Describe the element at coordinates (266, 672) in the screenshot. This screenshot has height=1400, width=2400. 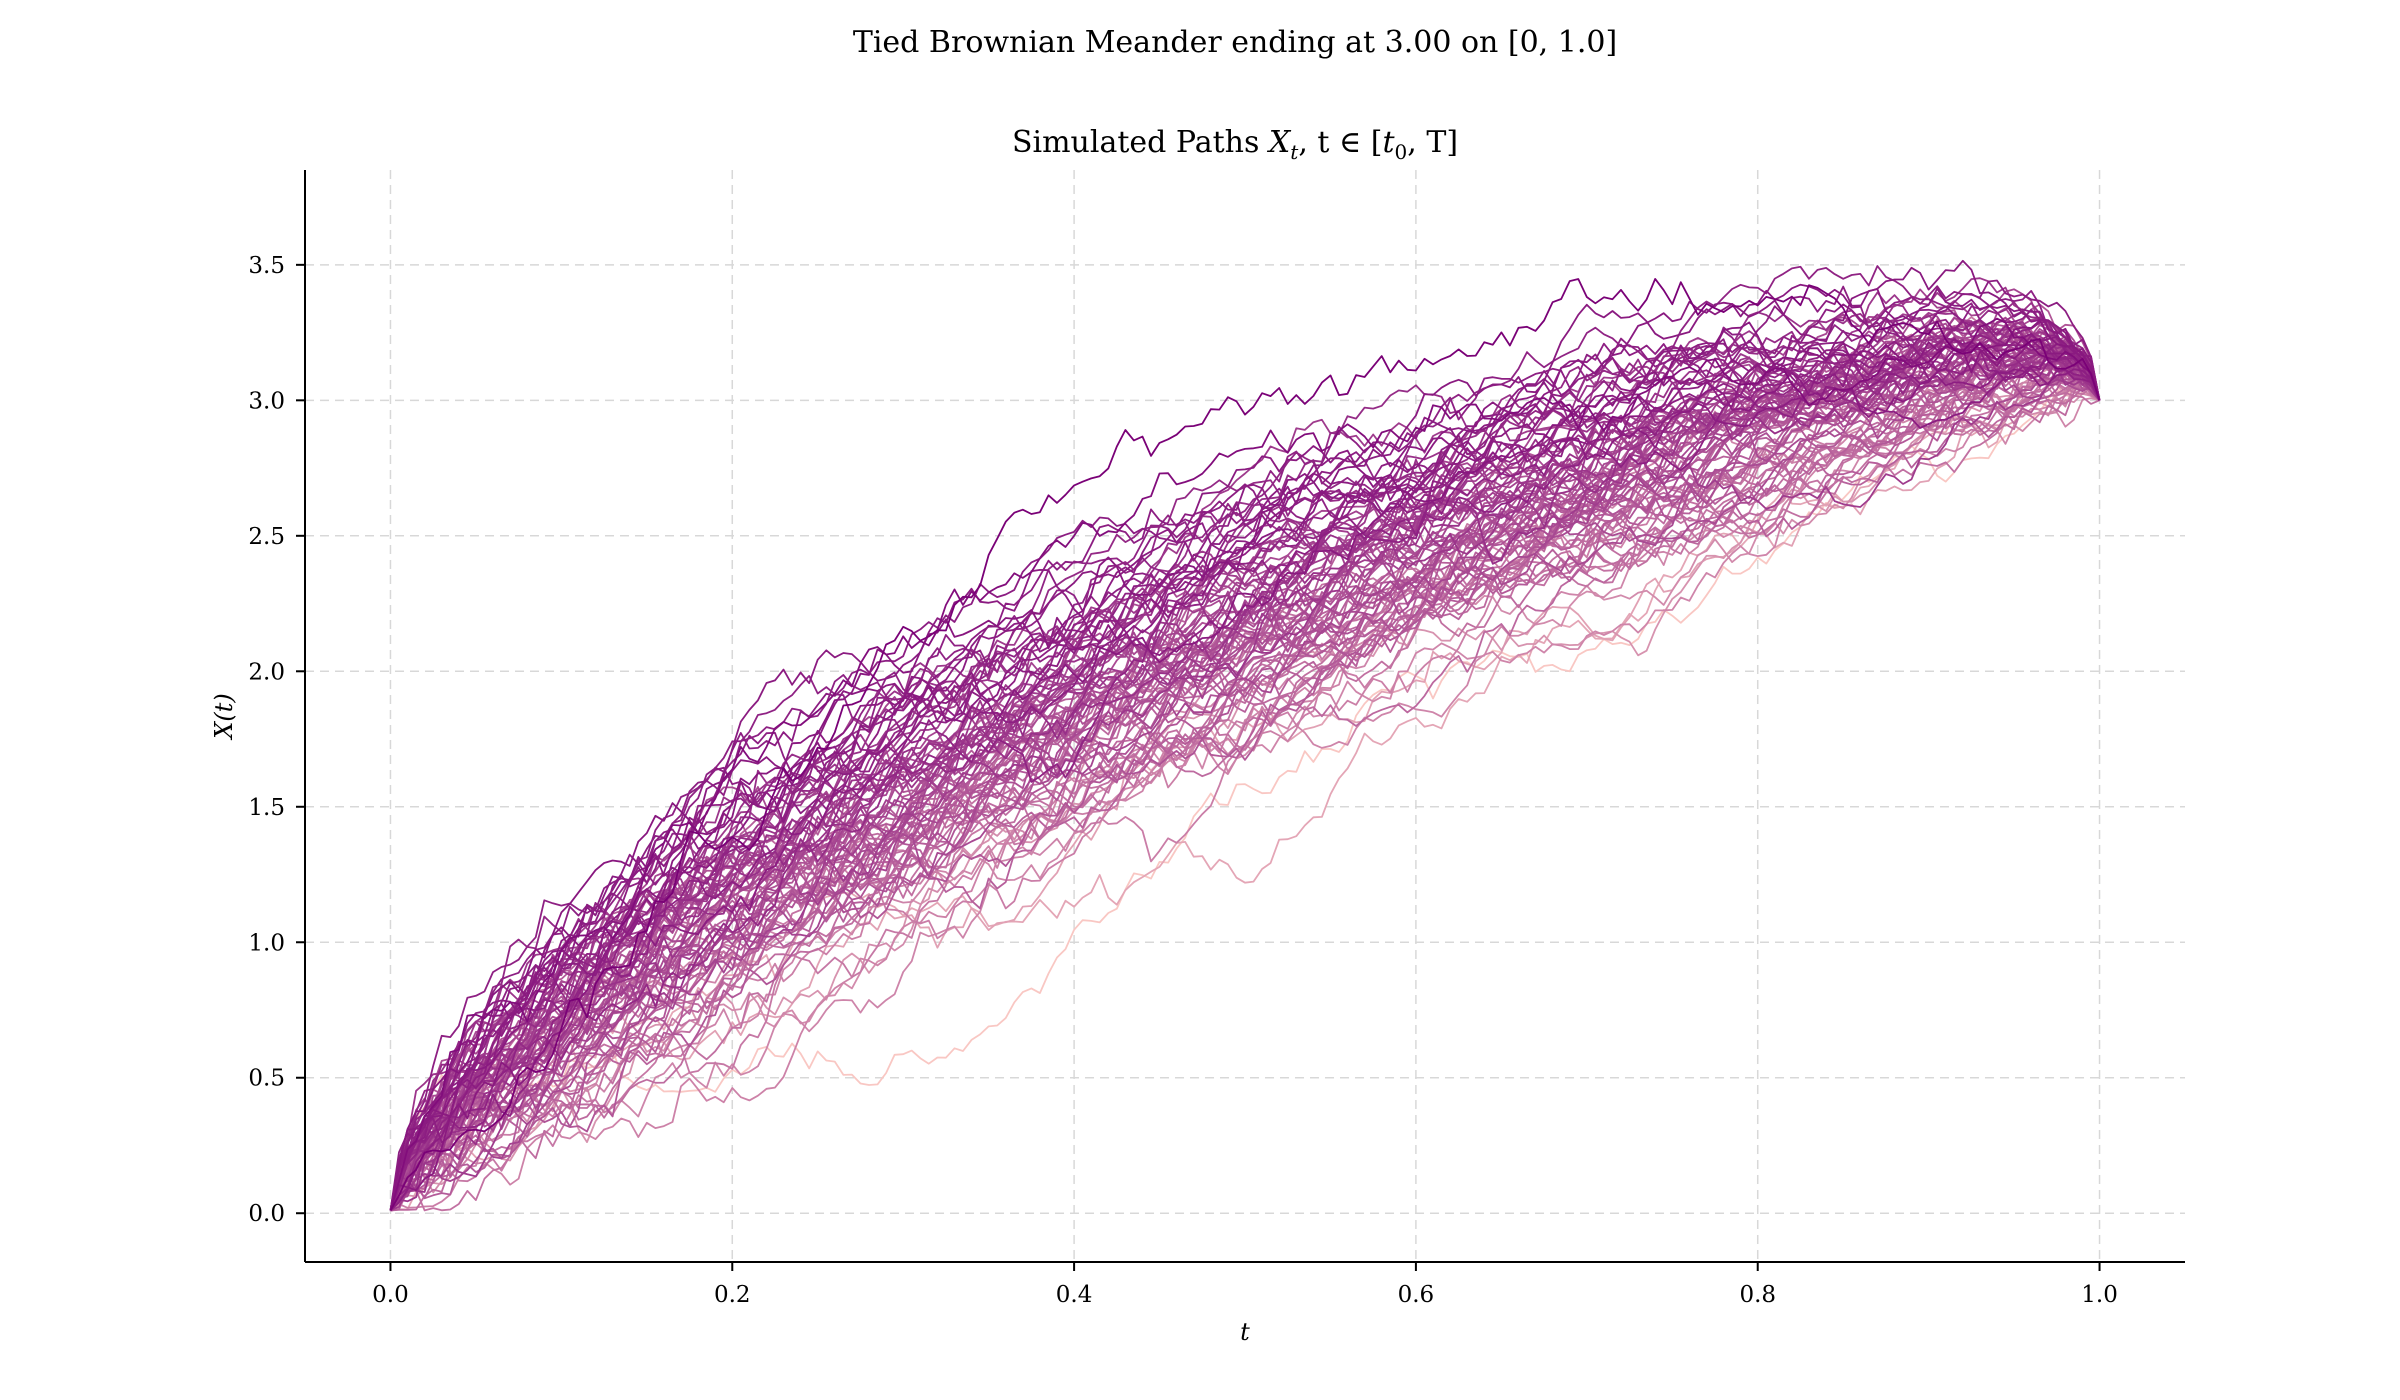
I see `y-tick-label: 2.0` at that location.